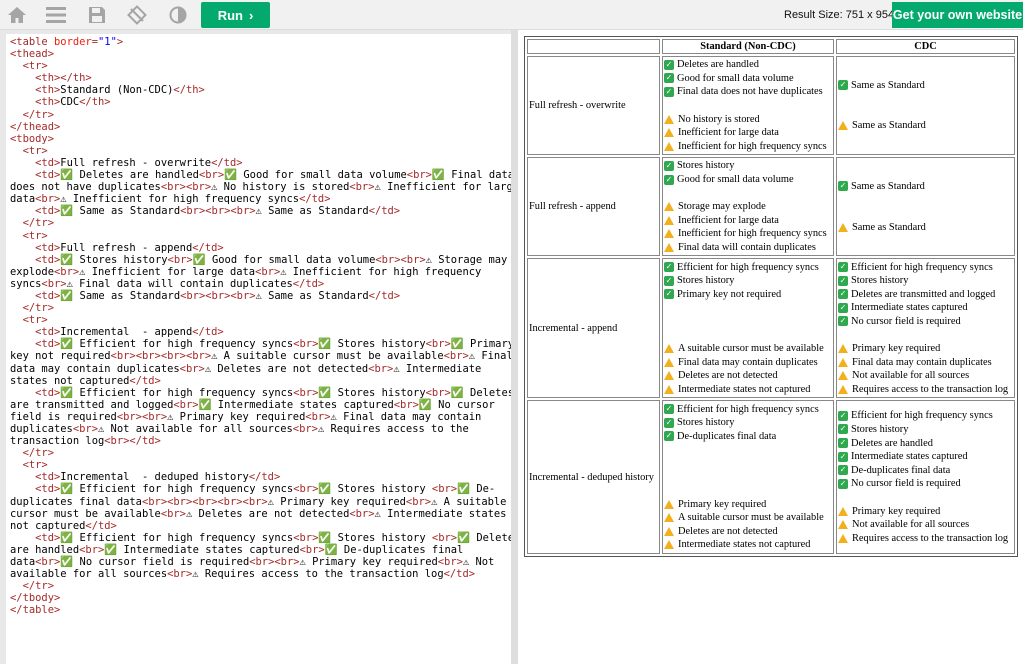 This screenshot has width=1023, height=664. I want to click on pro-item: ✓ No cursor field is required, so click(925, 322).